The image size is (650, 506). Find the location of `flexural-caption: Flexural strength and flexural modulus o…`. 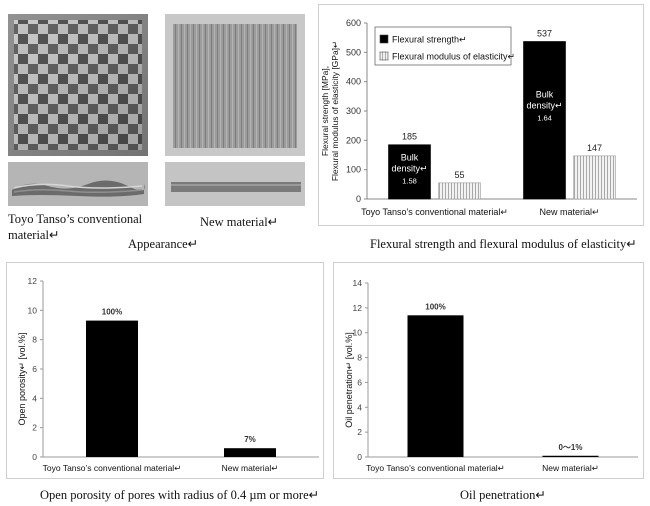

flexural-caption: Flexural strength and flexural modulus o… is located at coordinates (503, 244).